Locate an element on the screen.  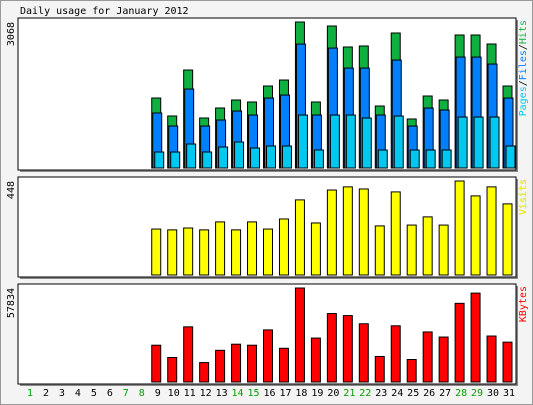
x-tick-label: 6 is located at coordinates (110, 393).